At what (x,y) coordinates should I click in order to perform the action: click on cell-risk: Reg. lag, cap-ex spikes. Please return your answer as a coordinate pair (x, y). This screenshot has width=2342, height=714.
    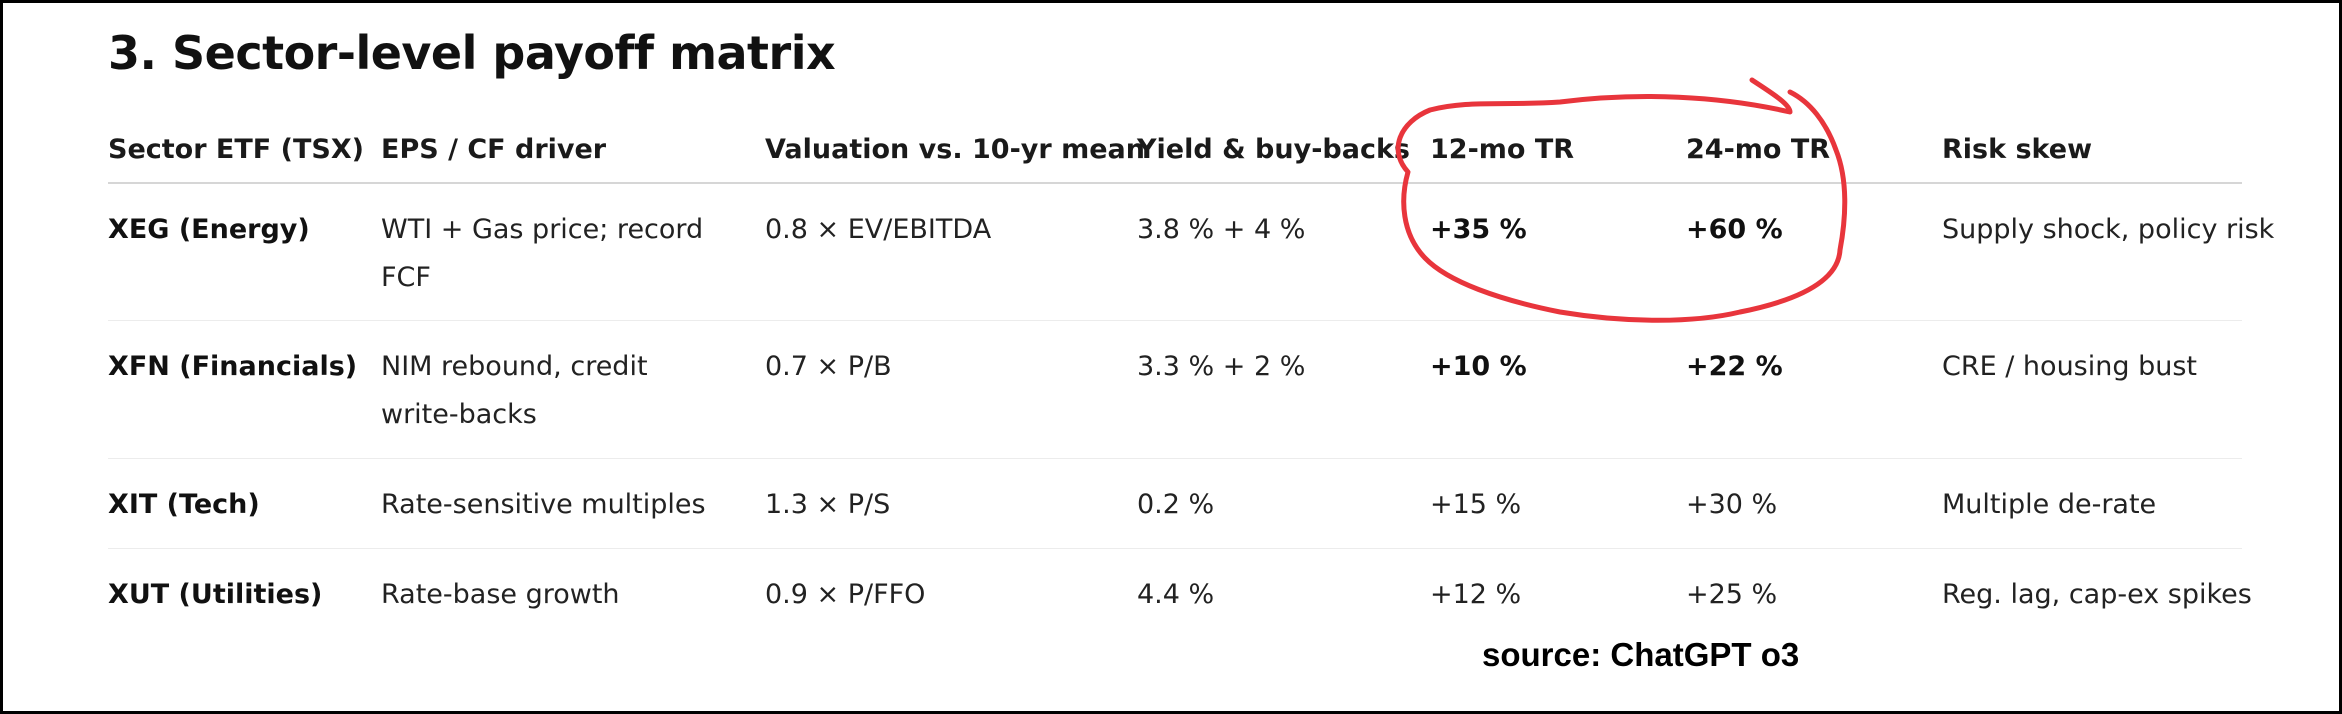
    Looking at the image, I should click on (2097, 594).